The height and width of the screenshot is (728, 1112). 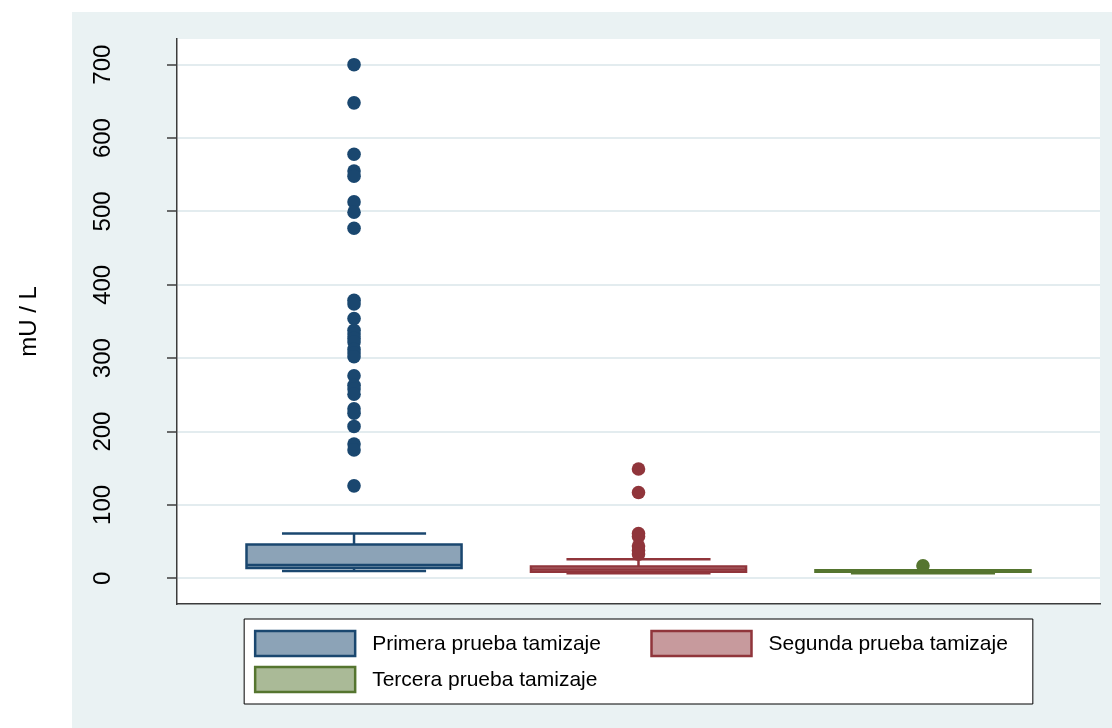 What do you see at coordinates (101, 578) in the screenshot?
I see `y-tick-label: 0` at bounding box center [101, 578].